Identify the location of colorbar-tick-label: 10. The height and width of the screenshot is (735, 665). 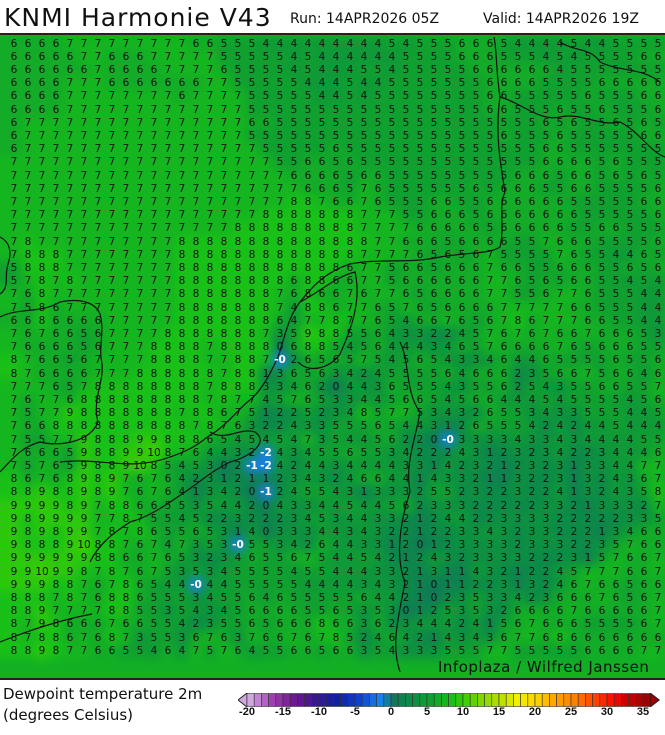
(463, 712).